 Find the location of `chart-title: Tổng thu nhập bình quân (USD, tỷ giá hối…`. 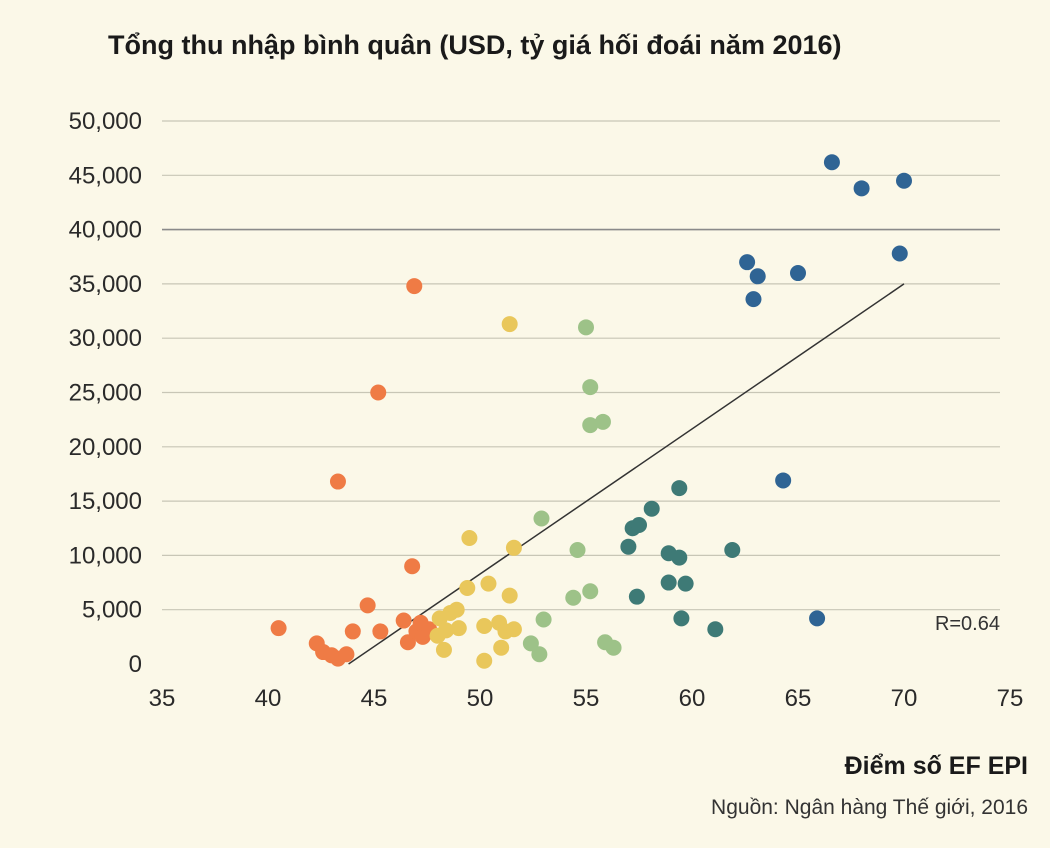

chart-title: Tổng thu nhập bình quân (USD, tỷ giá hối… is located at coordinates (475, 45).